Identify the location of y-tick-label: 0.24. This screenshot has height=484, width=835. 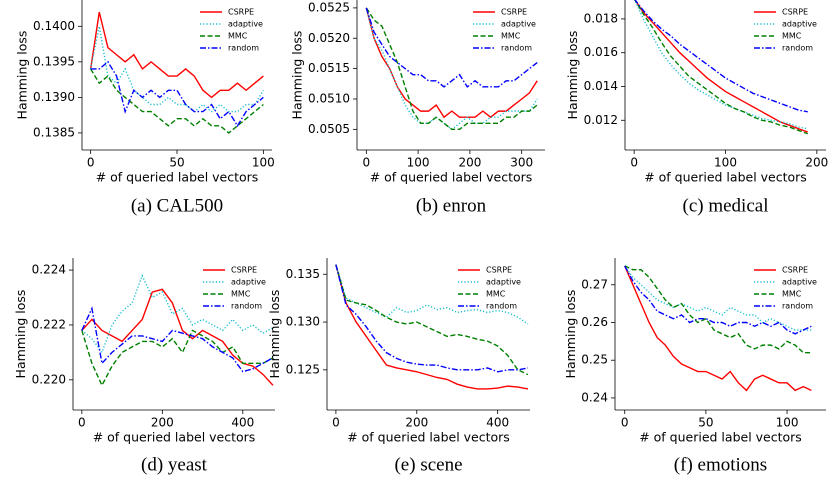
(594, 397).